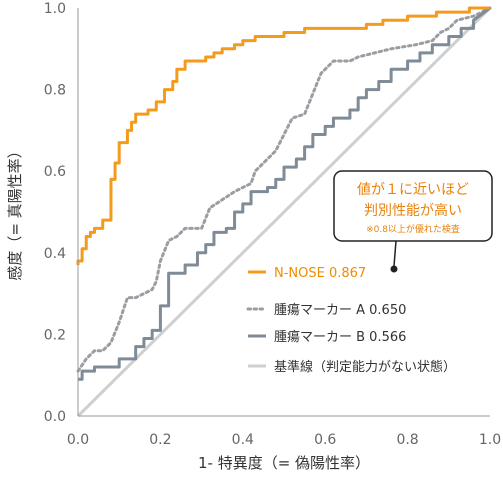  What do you see at coordinates (407, 440) in the screenshot?
I see `x-tick-label: 0.8` at bounding box center [407, 440].